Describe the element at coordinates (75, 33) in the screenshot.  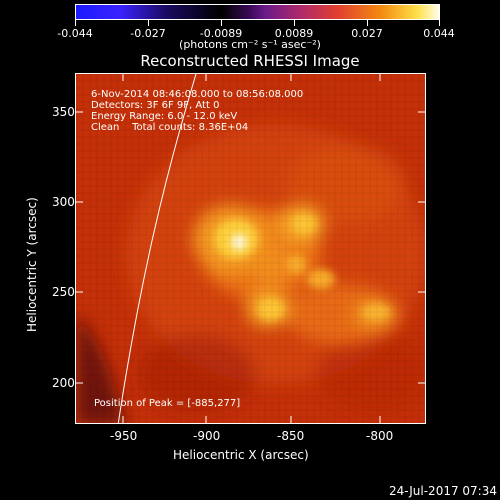
I see `colorbar-tick-label: -0.044` at that location.